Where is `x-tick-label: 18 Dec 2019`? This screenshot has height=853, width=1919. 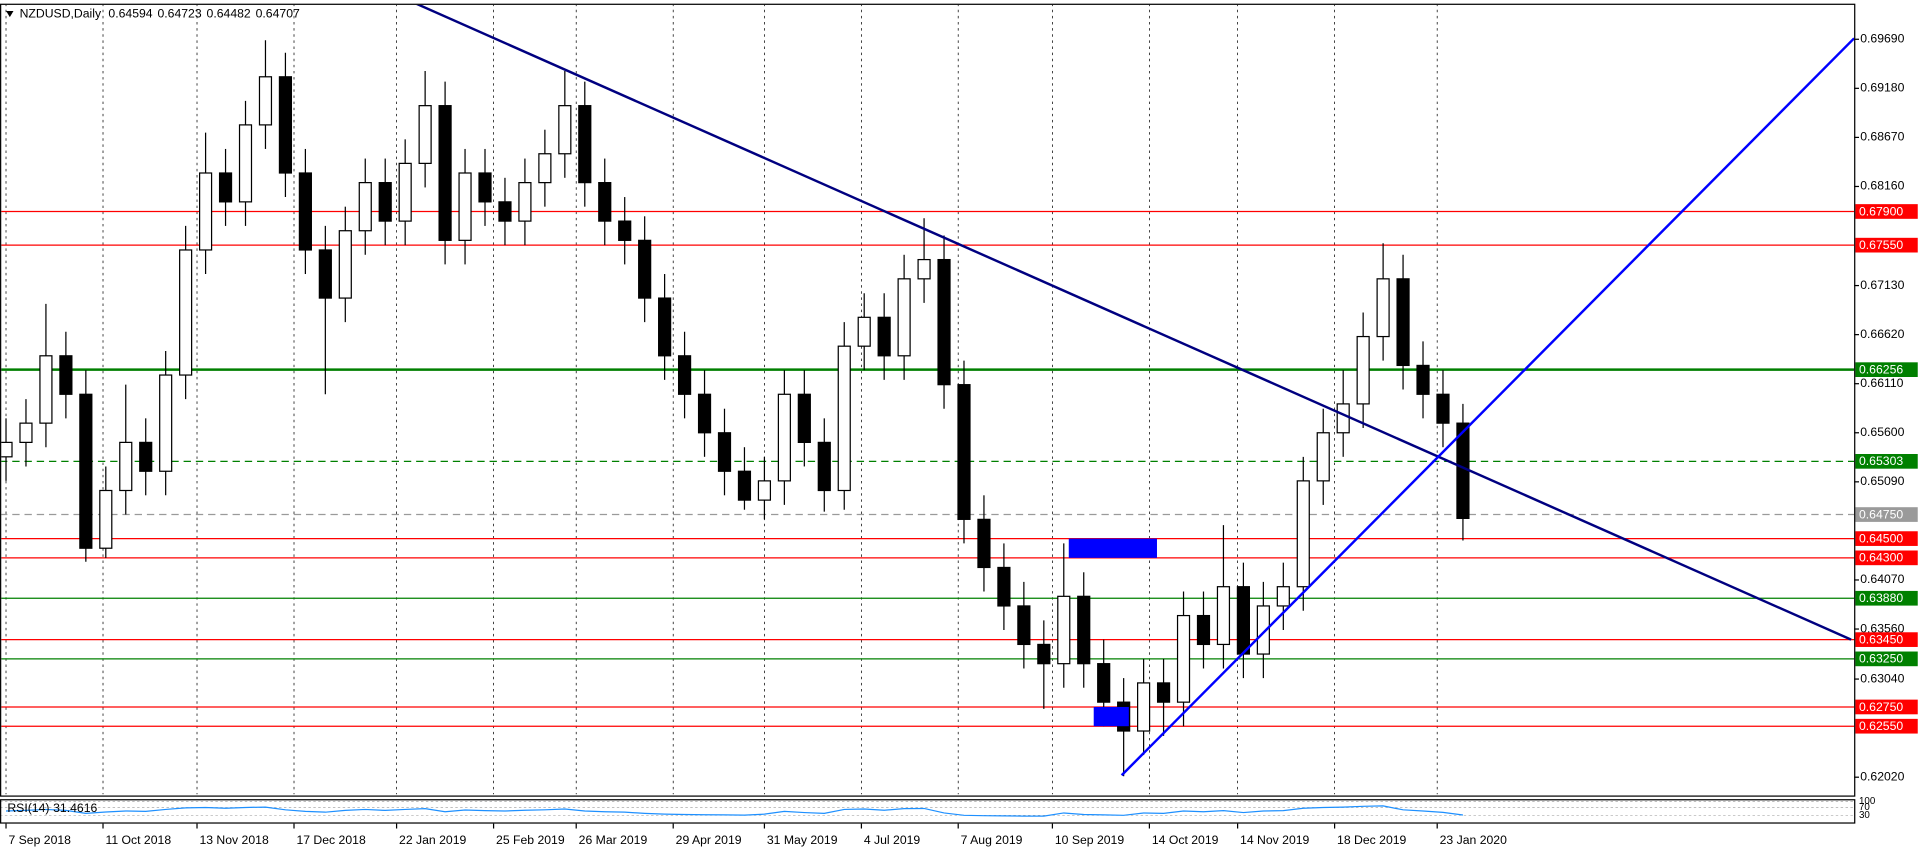
x-tick-label: 18 Dec 2019 is located at coordinates (1371, 840).